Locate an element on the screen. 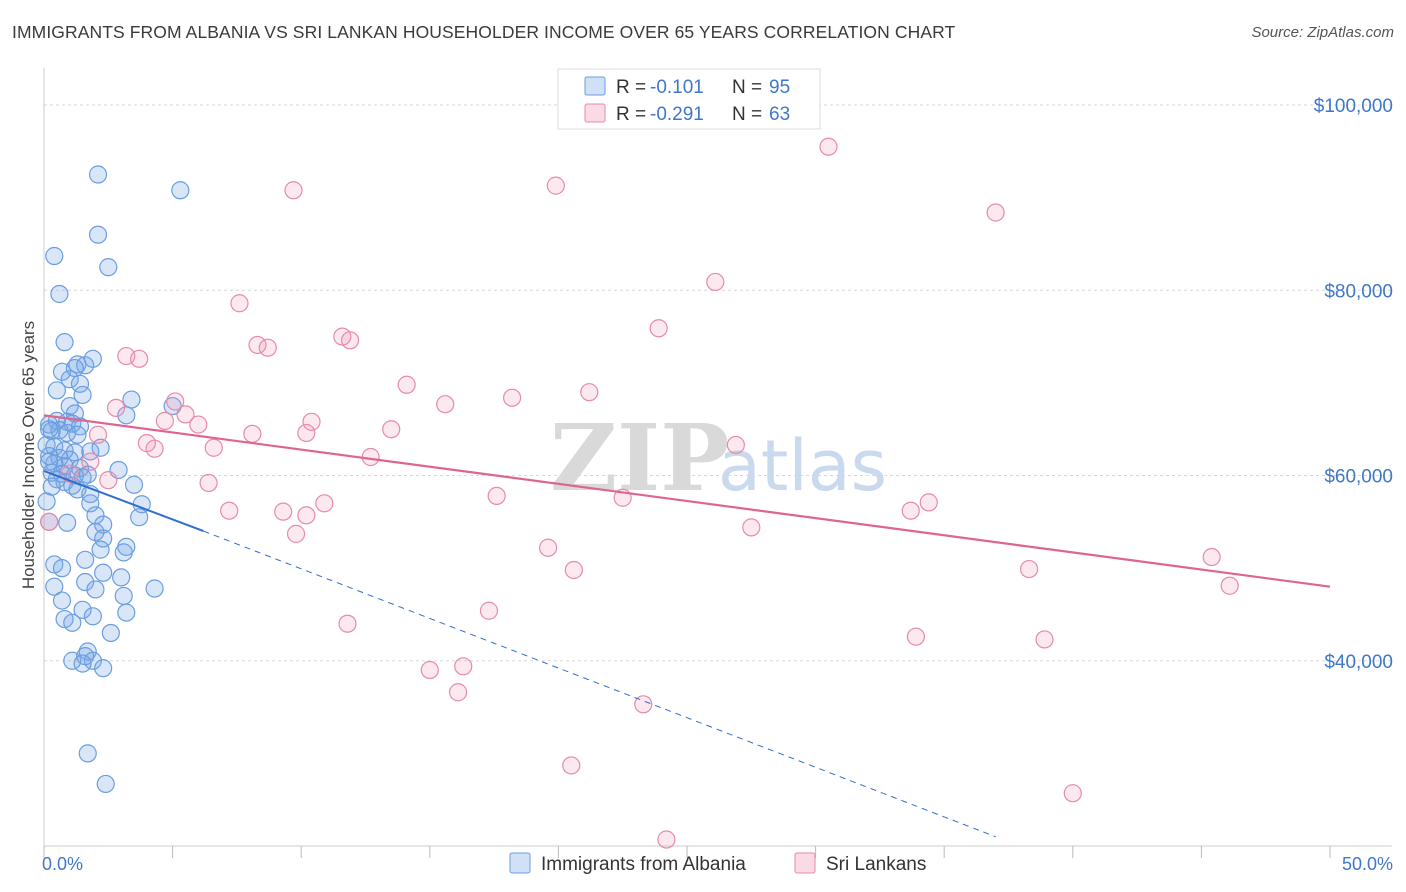  bottom-legend-label-albania: Immigrants from Albania is located at coordinates (643, 864).